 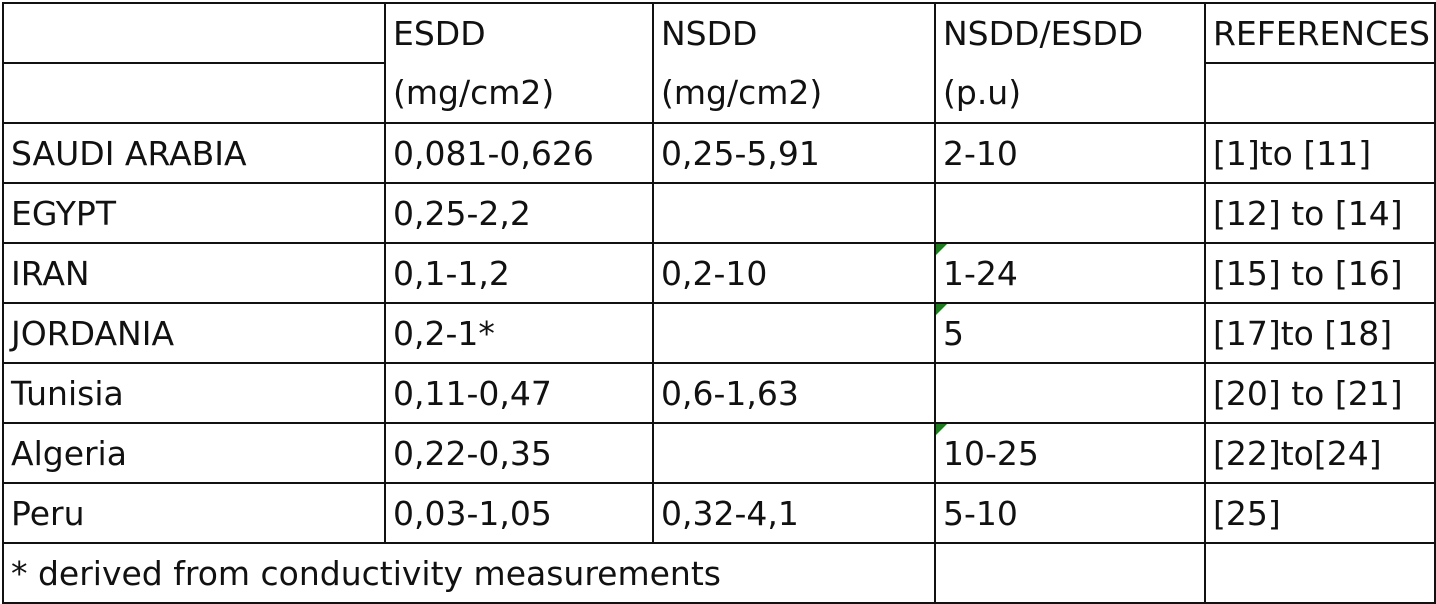 I want to click on units-ratio: (p.u), so click(x=1070, y=93).